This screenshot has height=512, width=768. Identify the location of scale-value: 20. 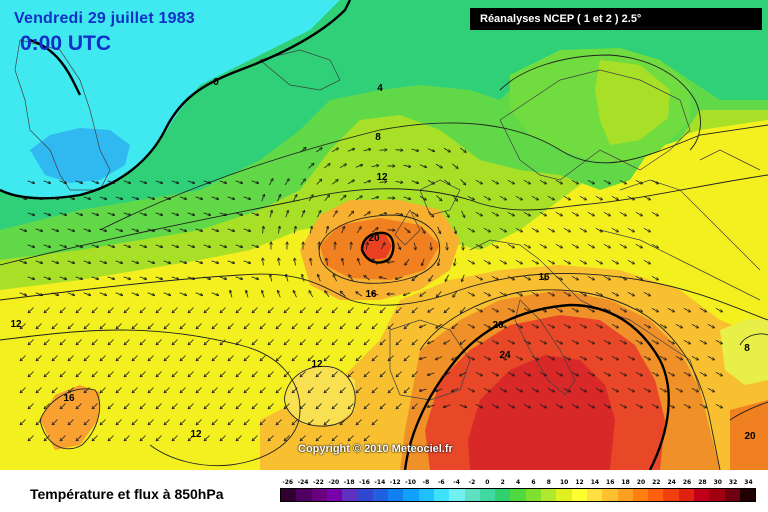
(641, 482).